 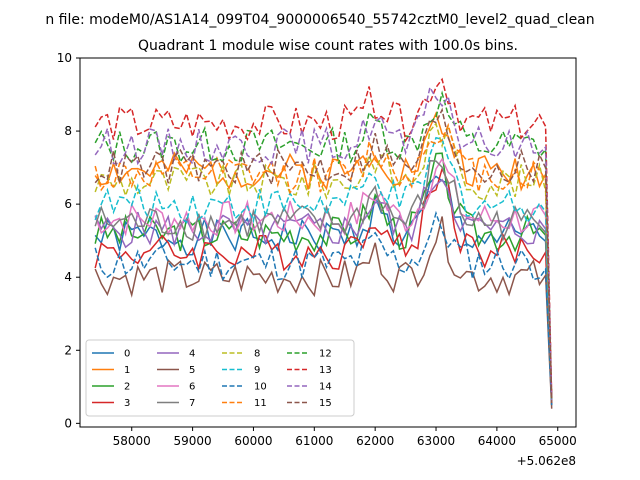 What do you see at coordinates (68, 350) in the screenshot?
I see `y-tick-label: 2` at bounding box center [68, 350].